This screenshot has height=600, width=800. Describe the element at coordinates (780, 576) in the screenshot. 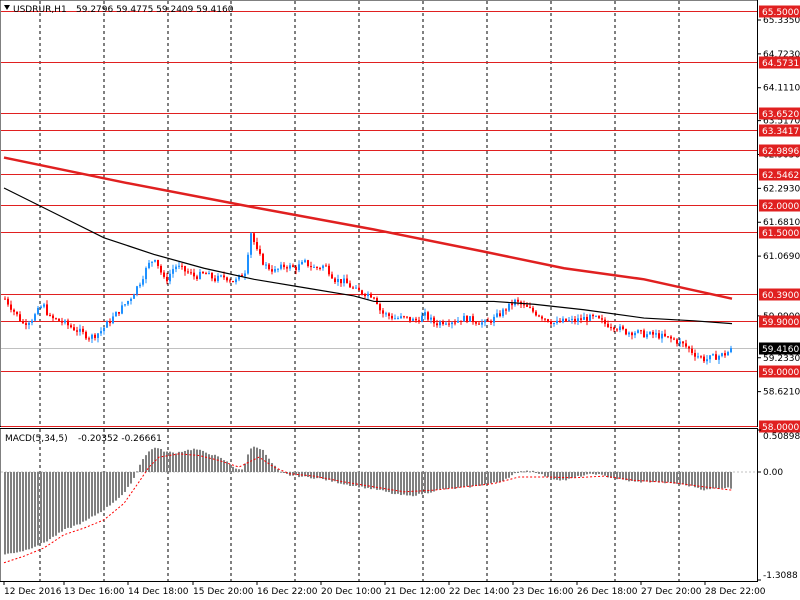

I see `macd-y-tick-label-2: -1.3088` at that location.